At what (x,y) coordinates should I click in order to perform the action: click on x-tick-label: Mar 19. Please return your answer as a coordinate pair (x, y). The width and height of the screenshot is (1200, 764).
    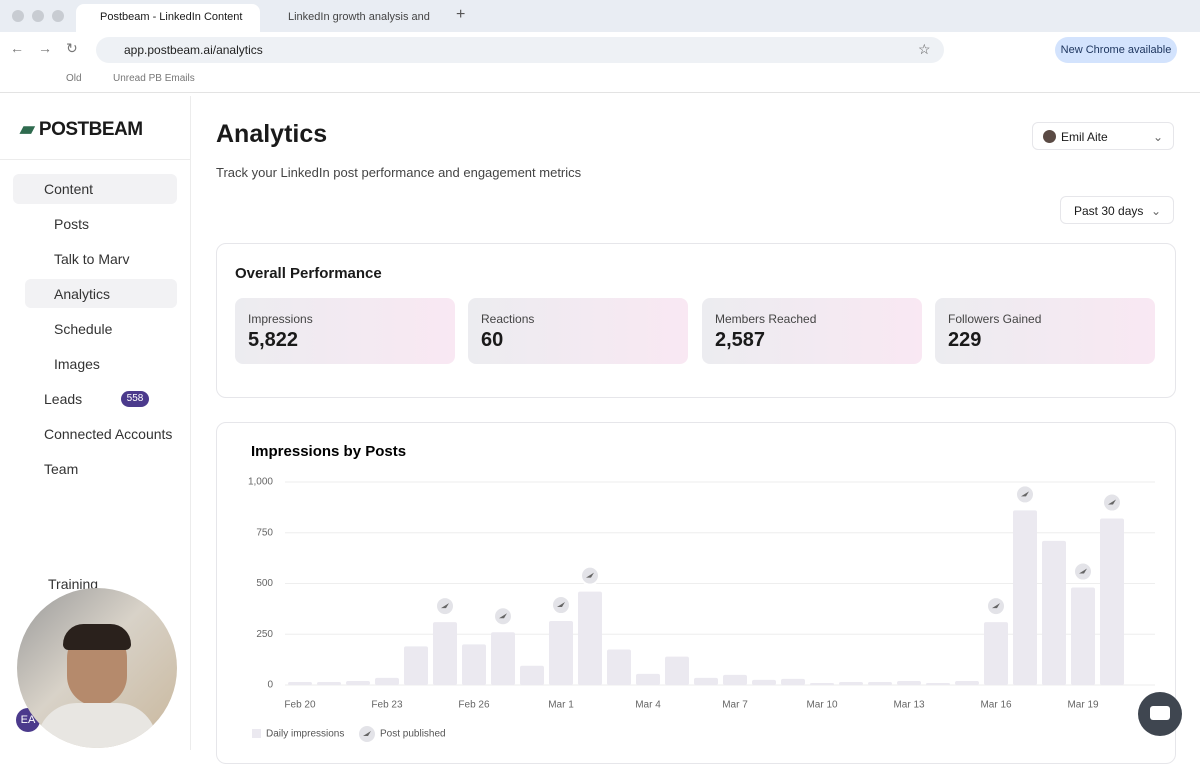
    Looking at the image, I should click on (1083, 705).